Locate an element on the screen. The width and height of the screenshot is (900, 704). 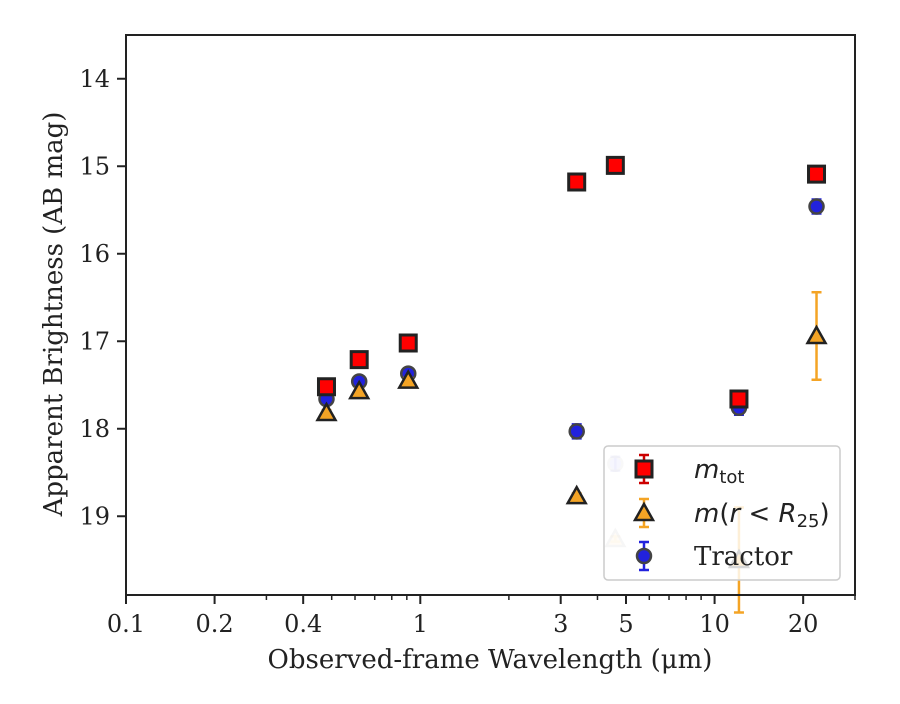
x-tick-label: 0.4 is located at coordinates (303, 624).